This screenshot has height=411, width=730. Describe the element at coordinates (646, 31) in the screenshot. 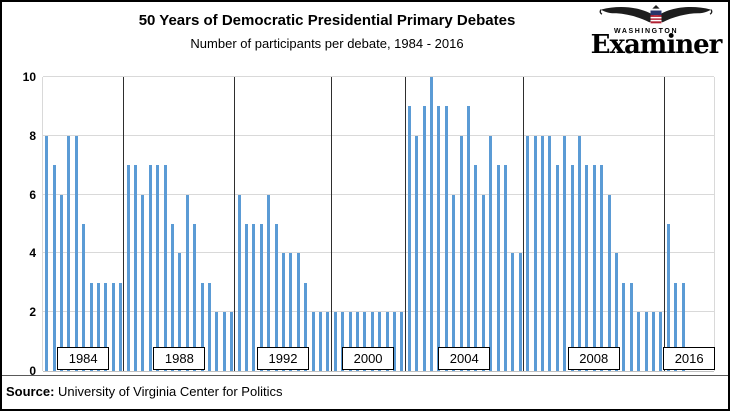

I see `logo-kicker: WASHINGTON` at that location.